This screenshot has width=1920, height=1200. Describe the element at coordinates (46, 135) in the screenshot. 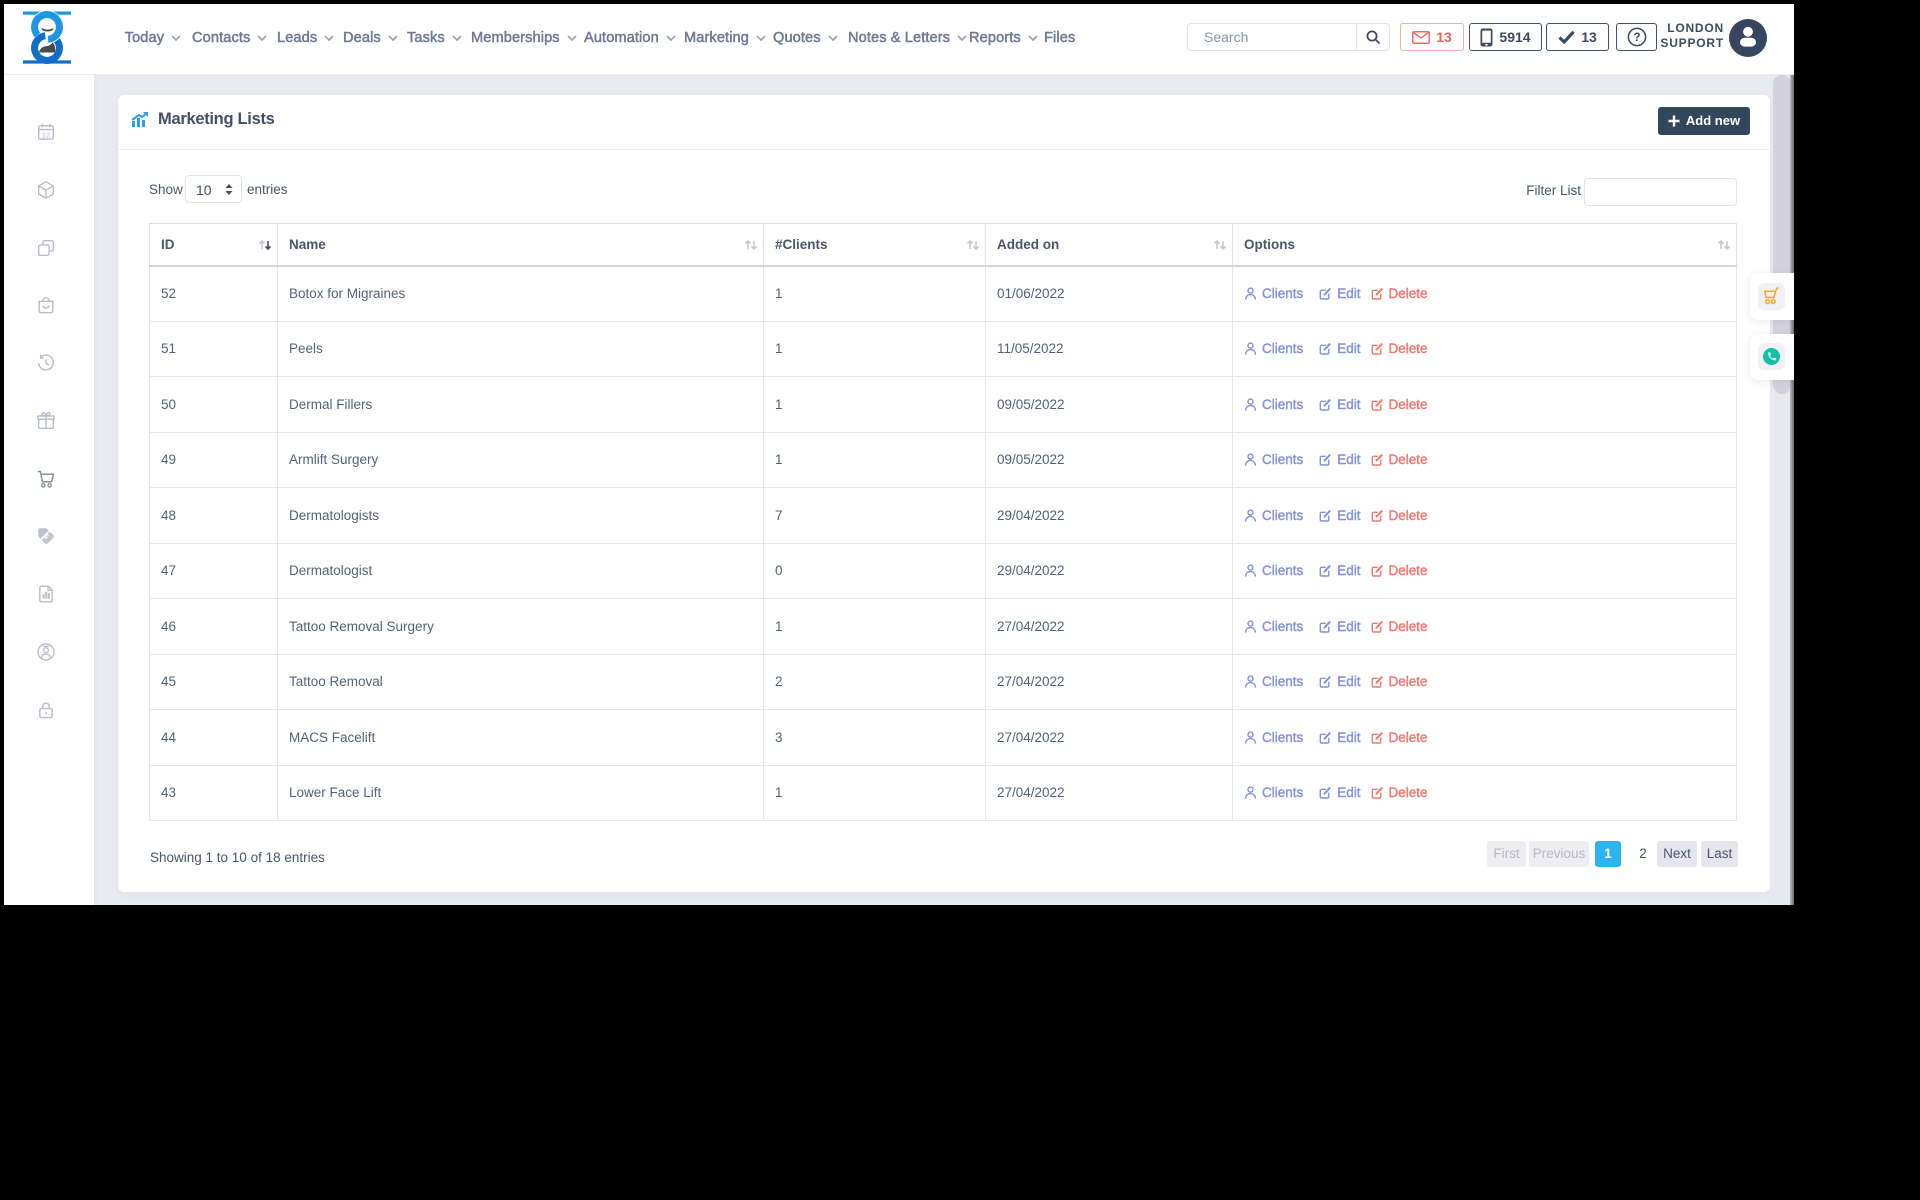

I see `svg-text: 12` at that location.